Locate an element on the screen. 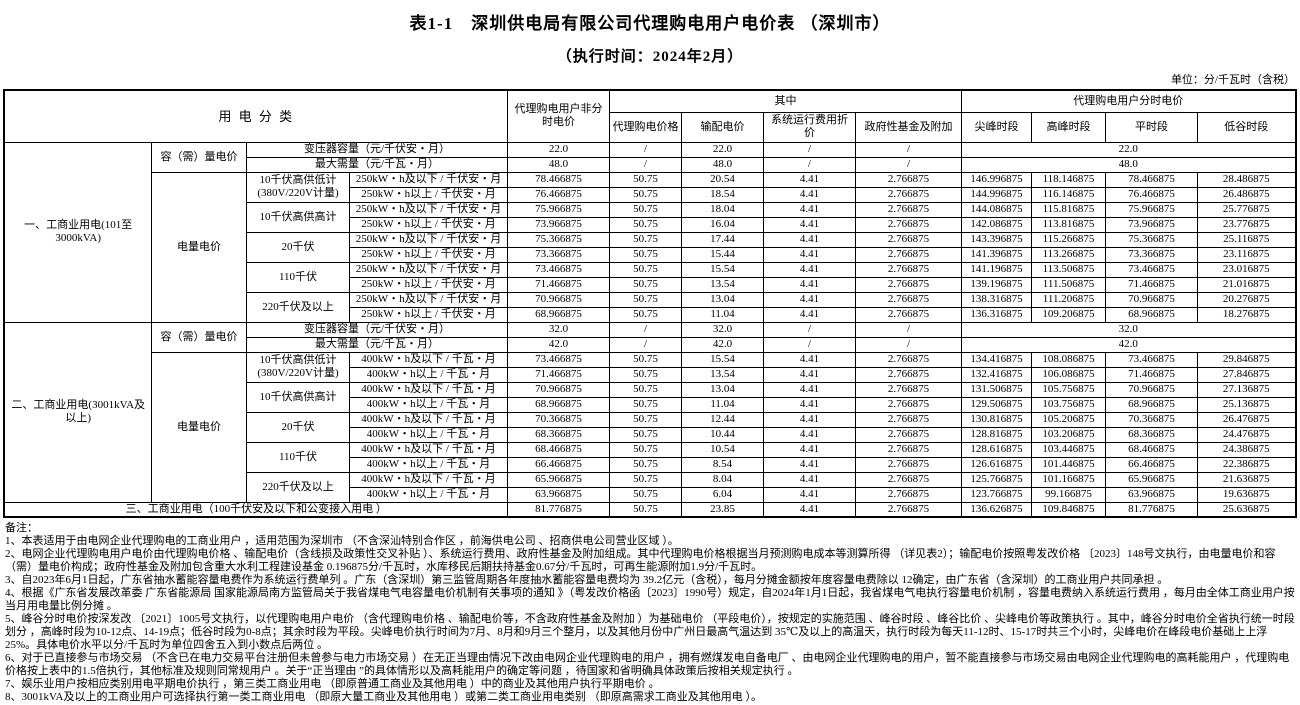 This screenshot has height=705, width=1300. table-cell: 129.506875 is located at coordinates (996, 404).